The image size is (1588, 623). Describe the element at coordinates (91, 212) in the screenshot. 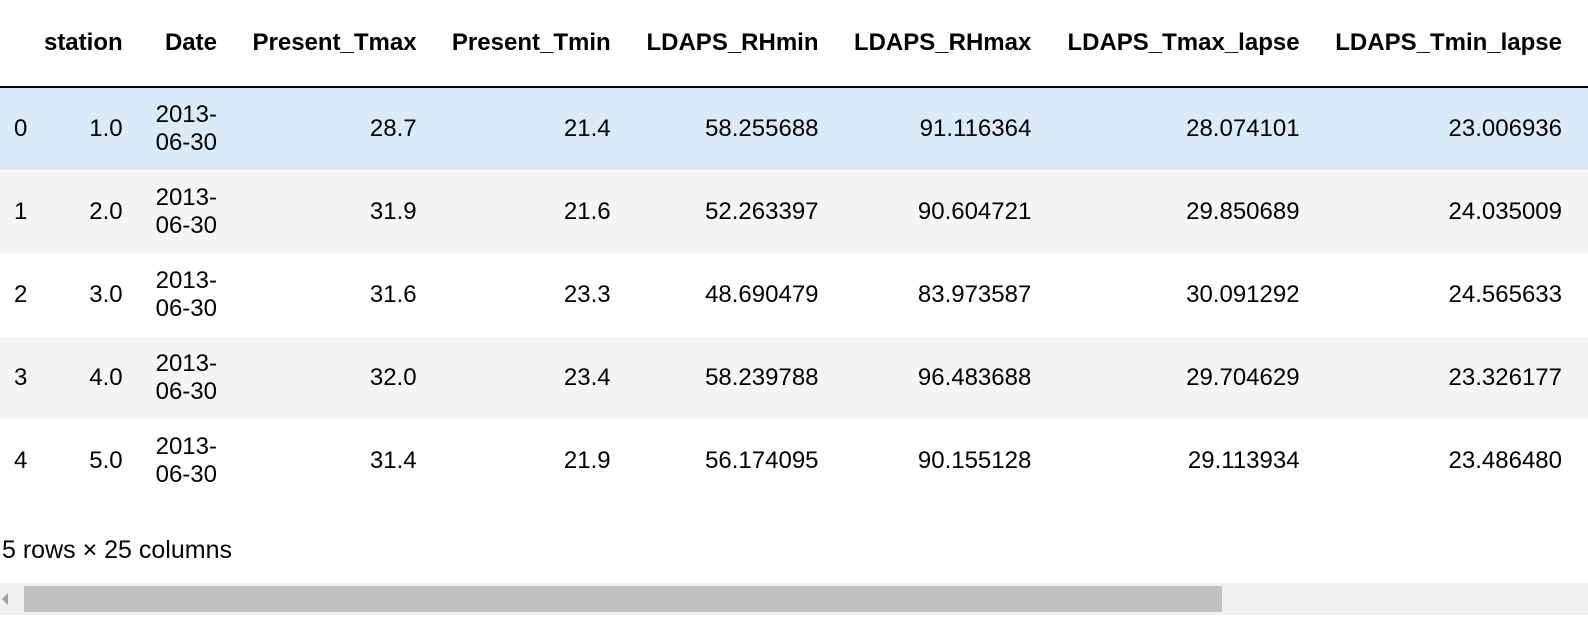

I see `cell-station: 2.0` at that location.